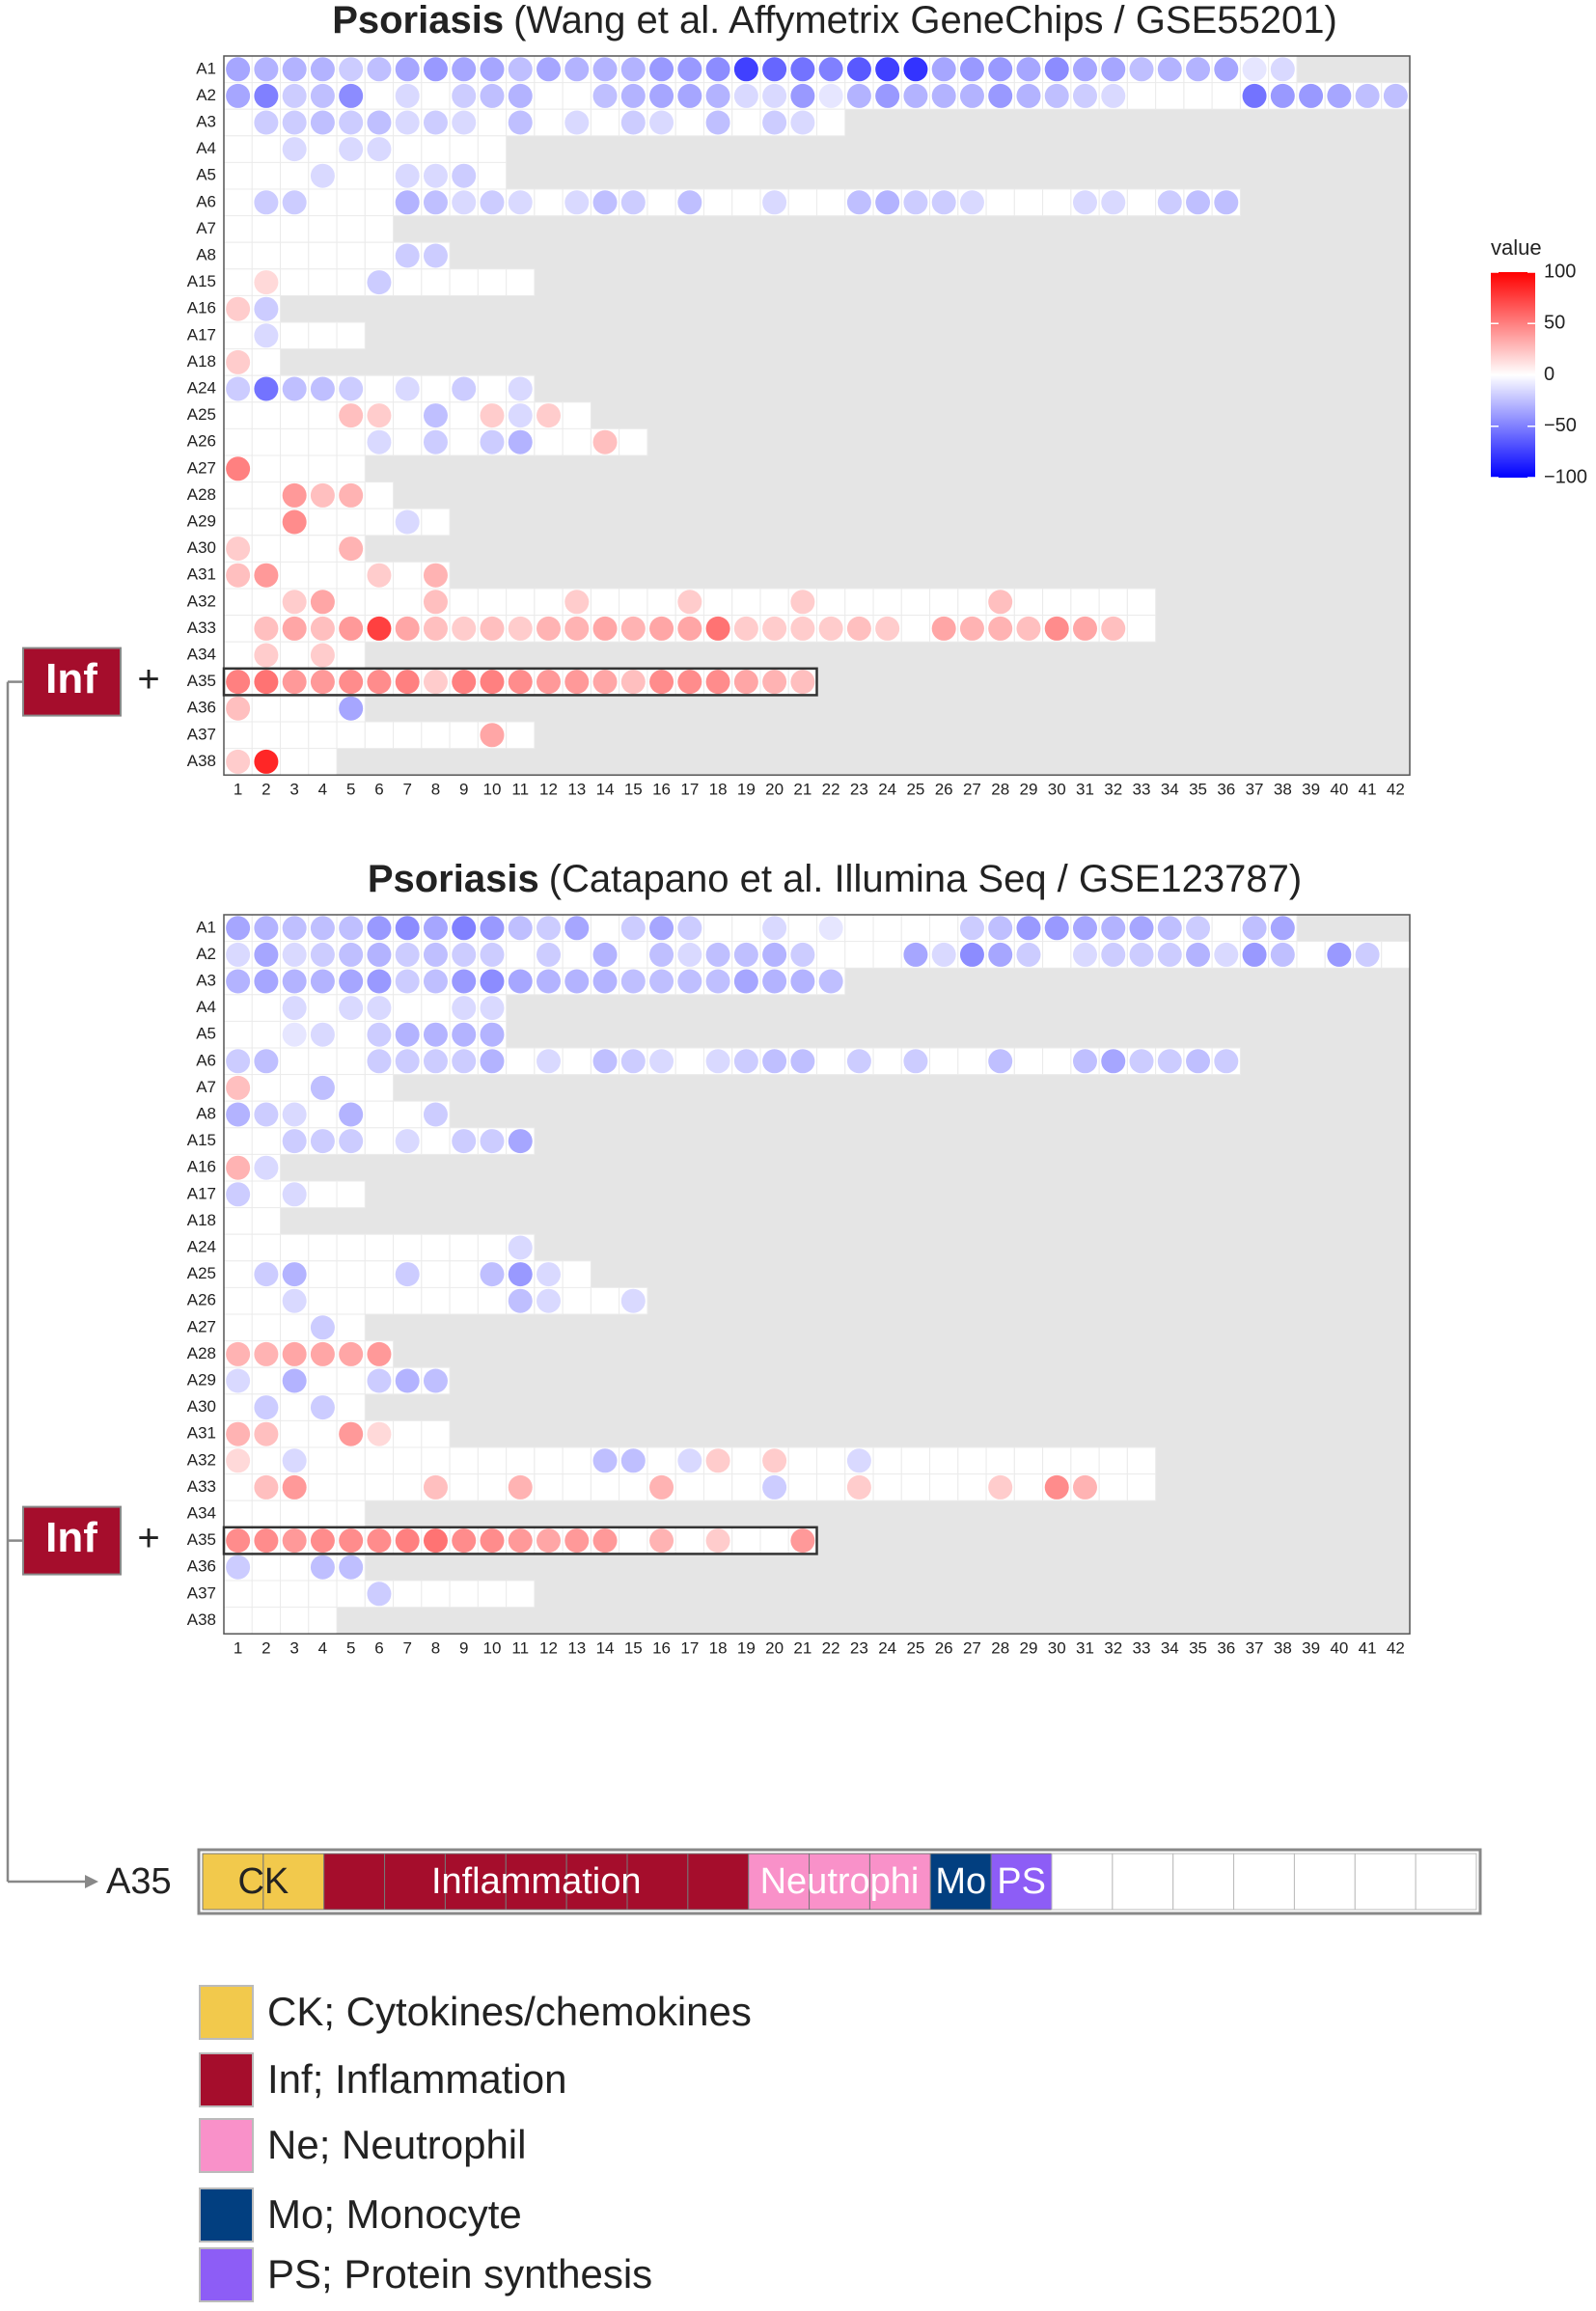 The width and height of the screenshot is (1596, 2311). I want to click on row-label: A37, so click(202, 734).